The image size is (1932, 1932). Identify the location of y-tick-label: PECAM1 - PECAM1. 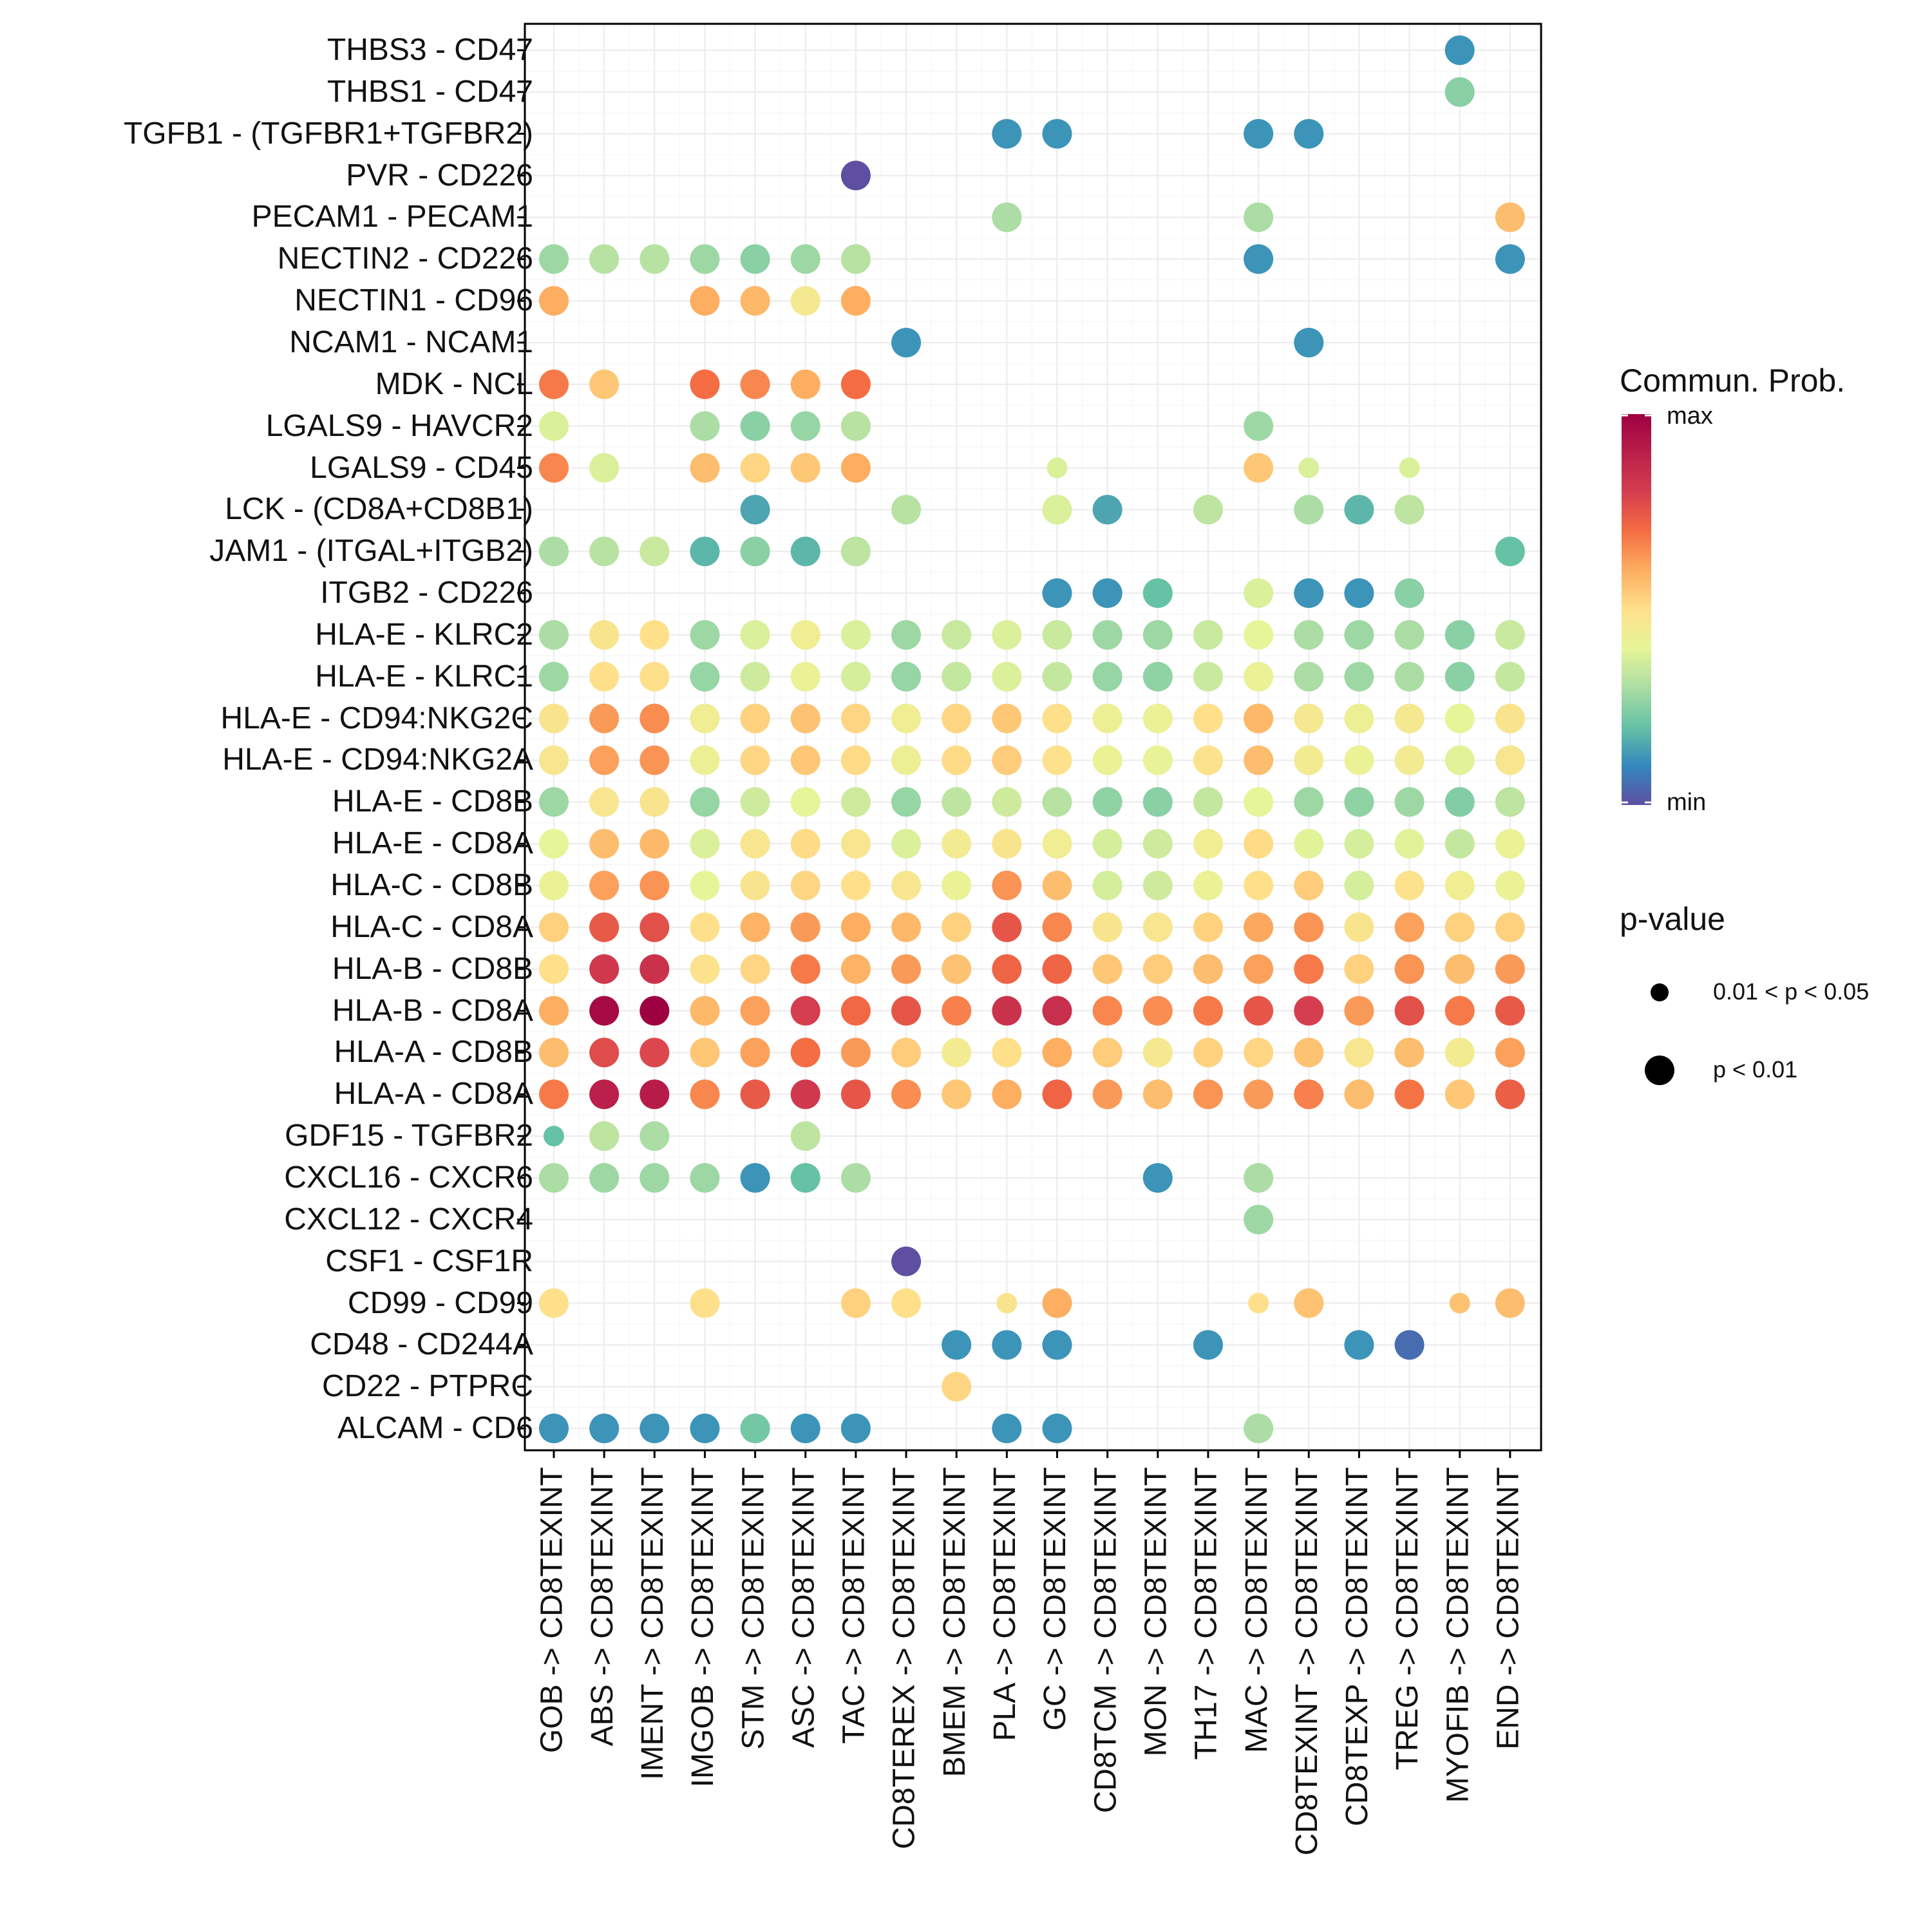
(392, 217).